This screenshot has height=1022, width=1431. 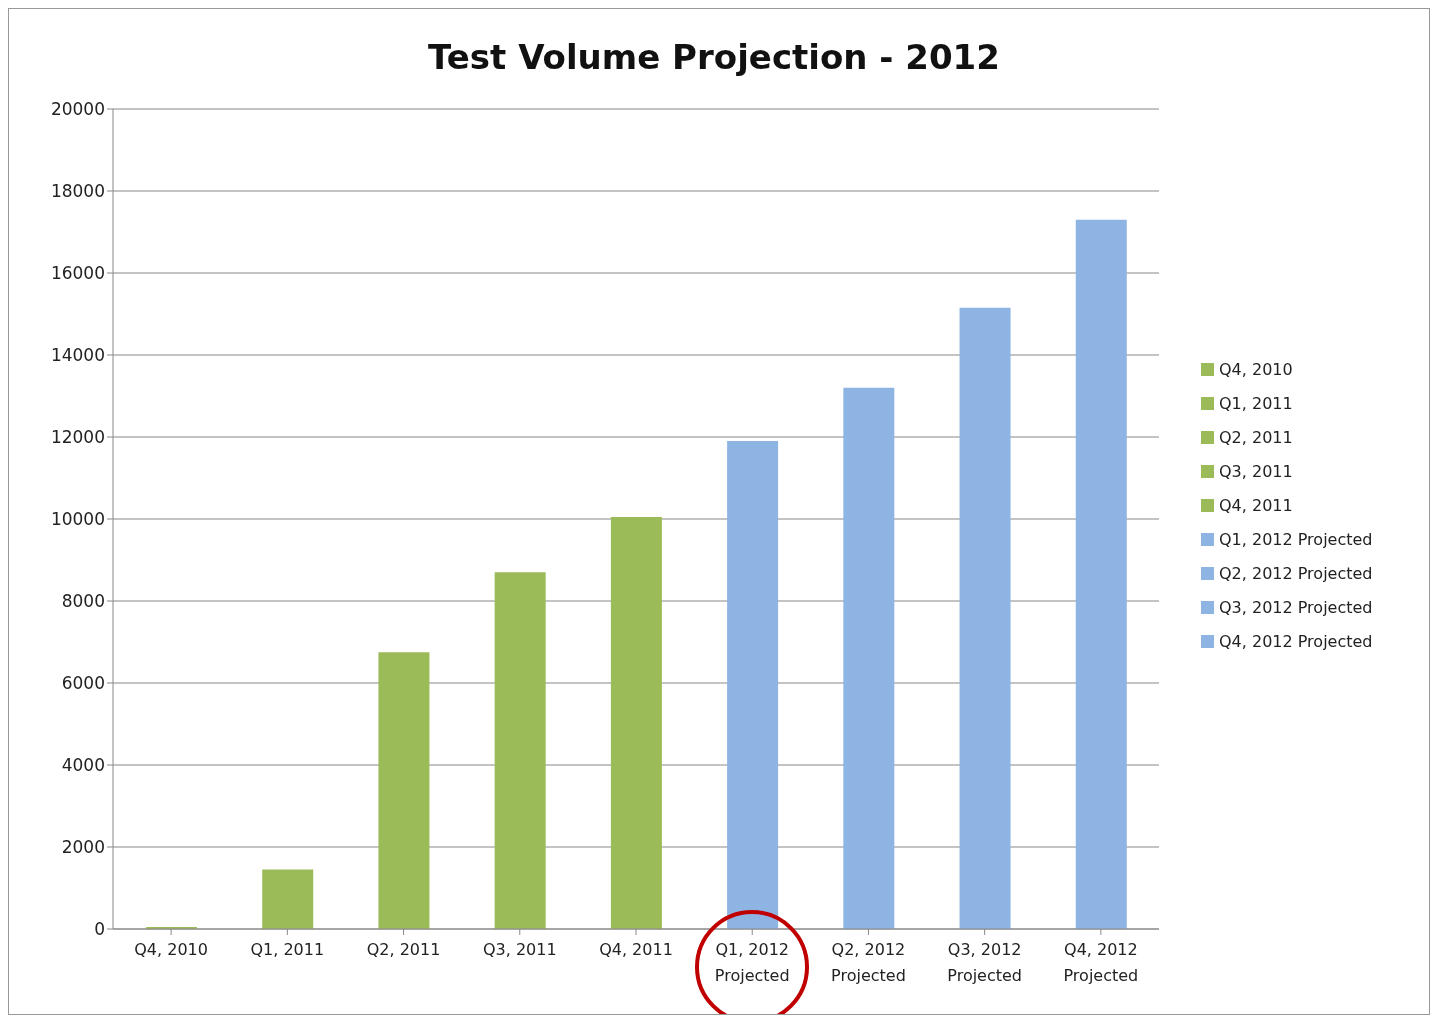 What do you see at coordinates (714, 57) in the screenshot?
I see `chart-title: Test Volume Projection - 2012` at bounding box center [714, 57].